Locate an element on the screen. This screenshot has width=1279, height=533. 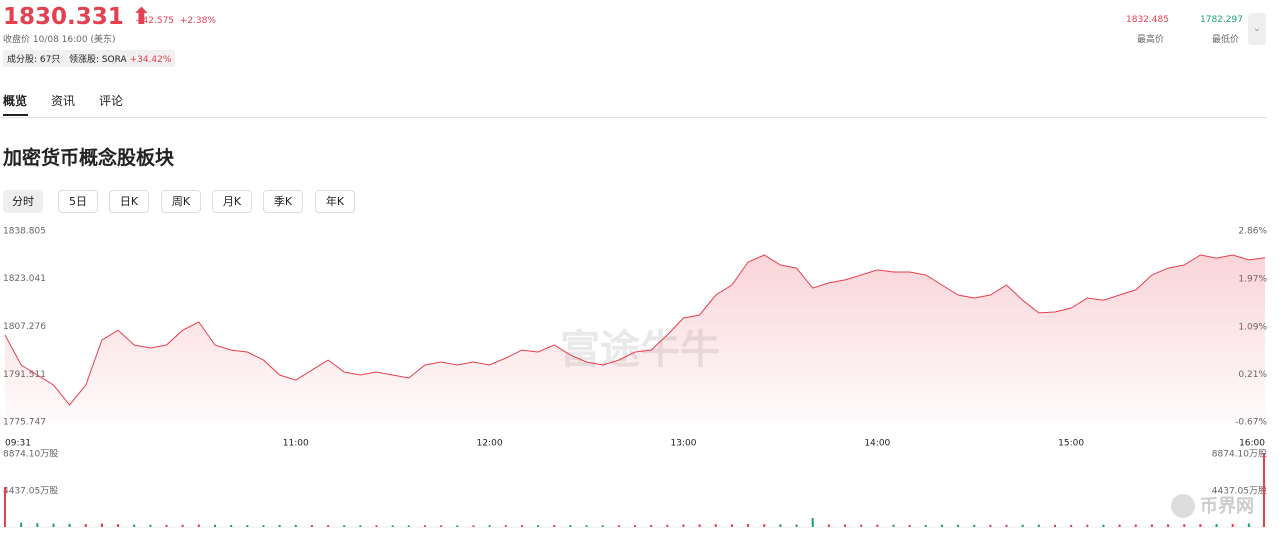
tab: 评论 is located at coordinates (111, 101).